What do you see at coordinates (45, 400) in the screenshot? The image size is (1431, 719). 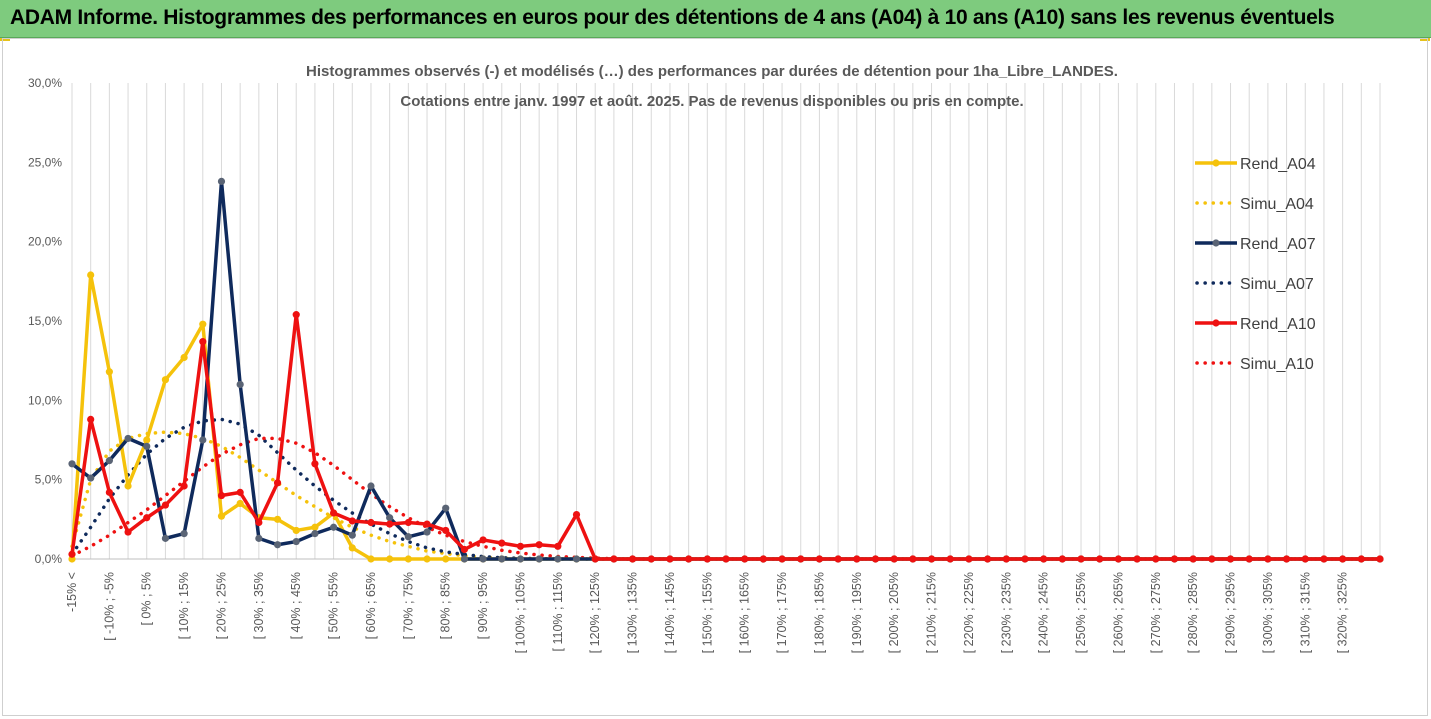 I see `y-tick-label: 10,0%` at bounding box center [45, 400].